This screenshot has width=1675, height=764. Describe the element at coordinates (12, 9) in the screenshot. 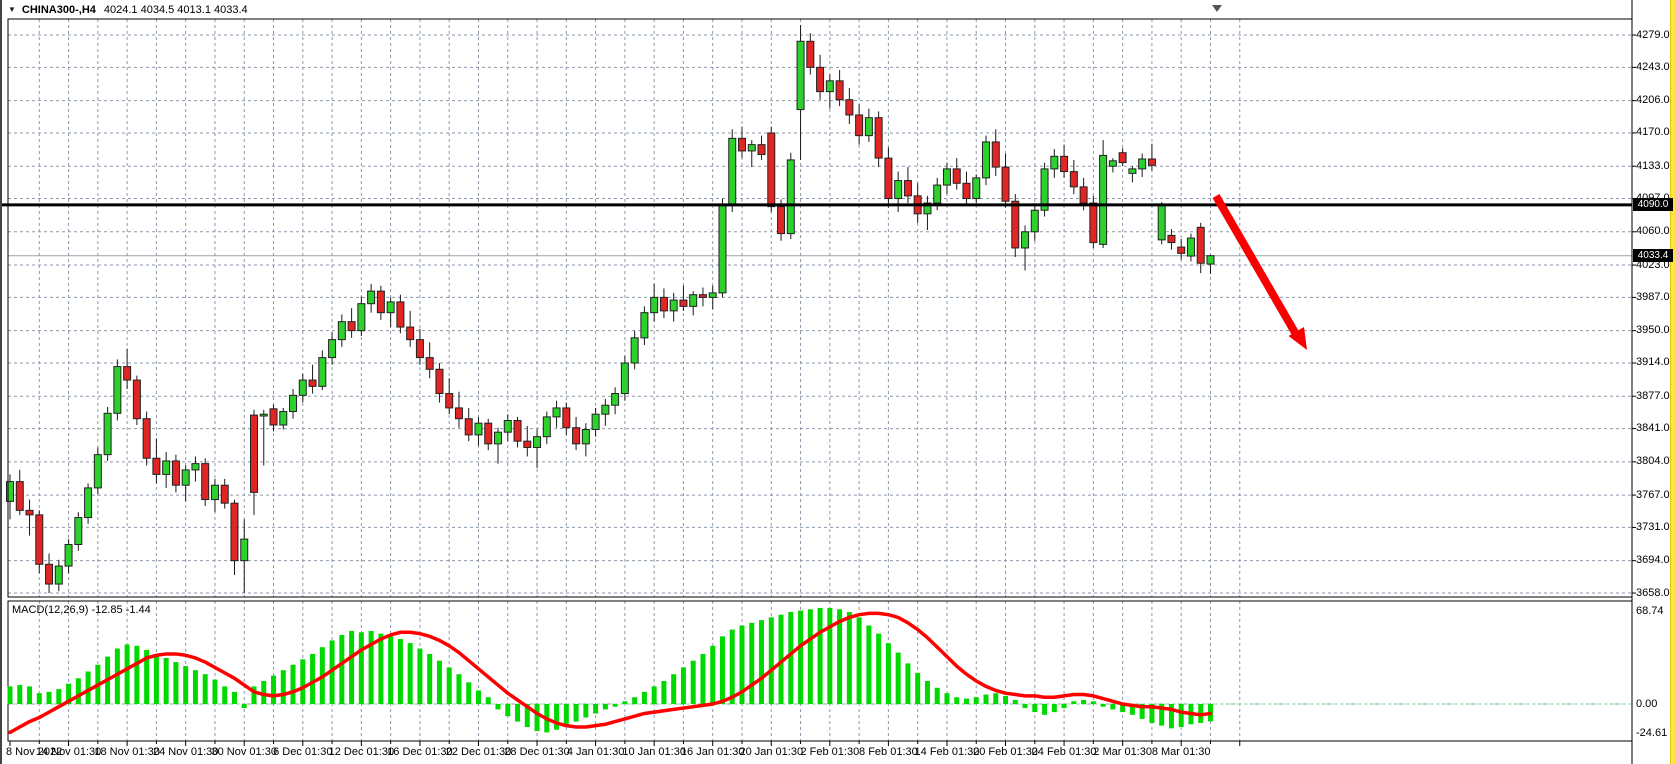

I see `chart-dropdown-icon: ▼` at that location.